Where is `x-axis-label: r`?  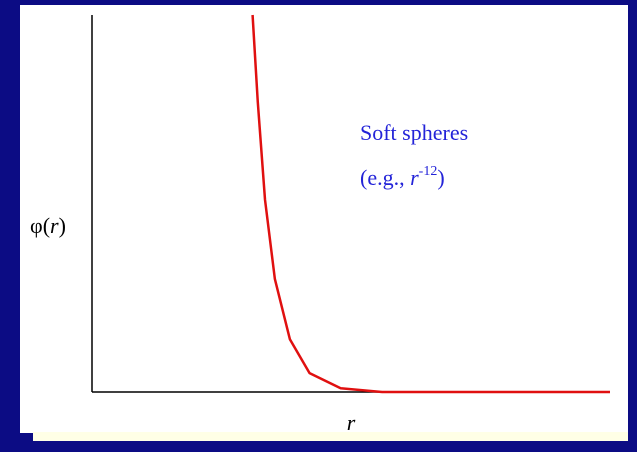
x-axis-label: r is located at coordinates (351, 422).